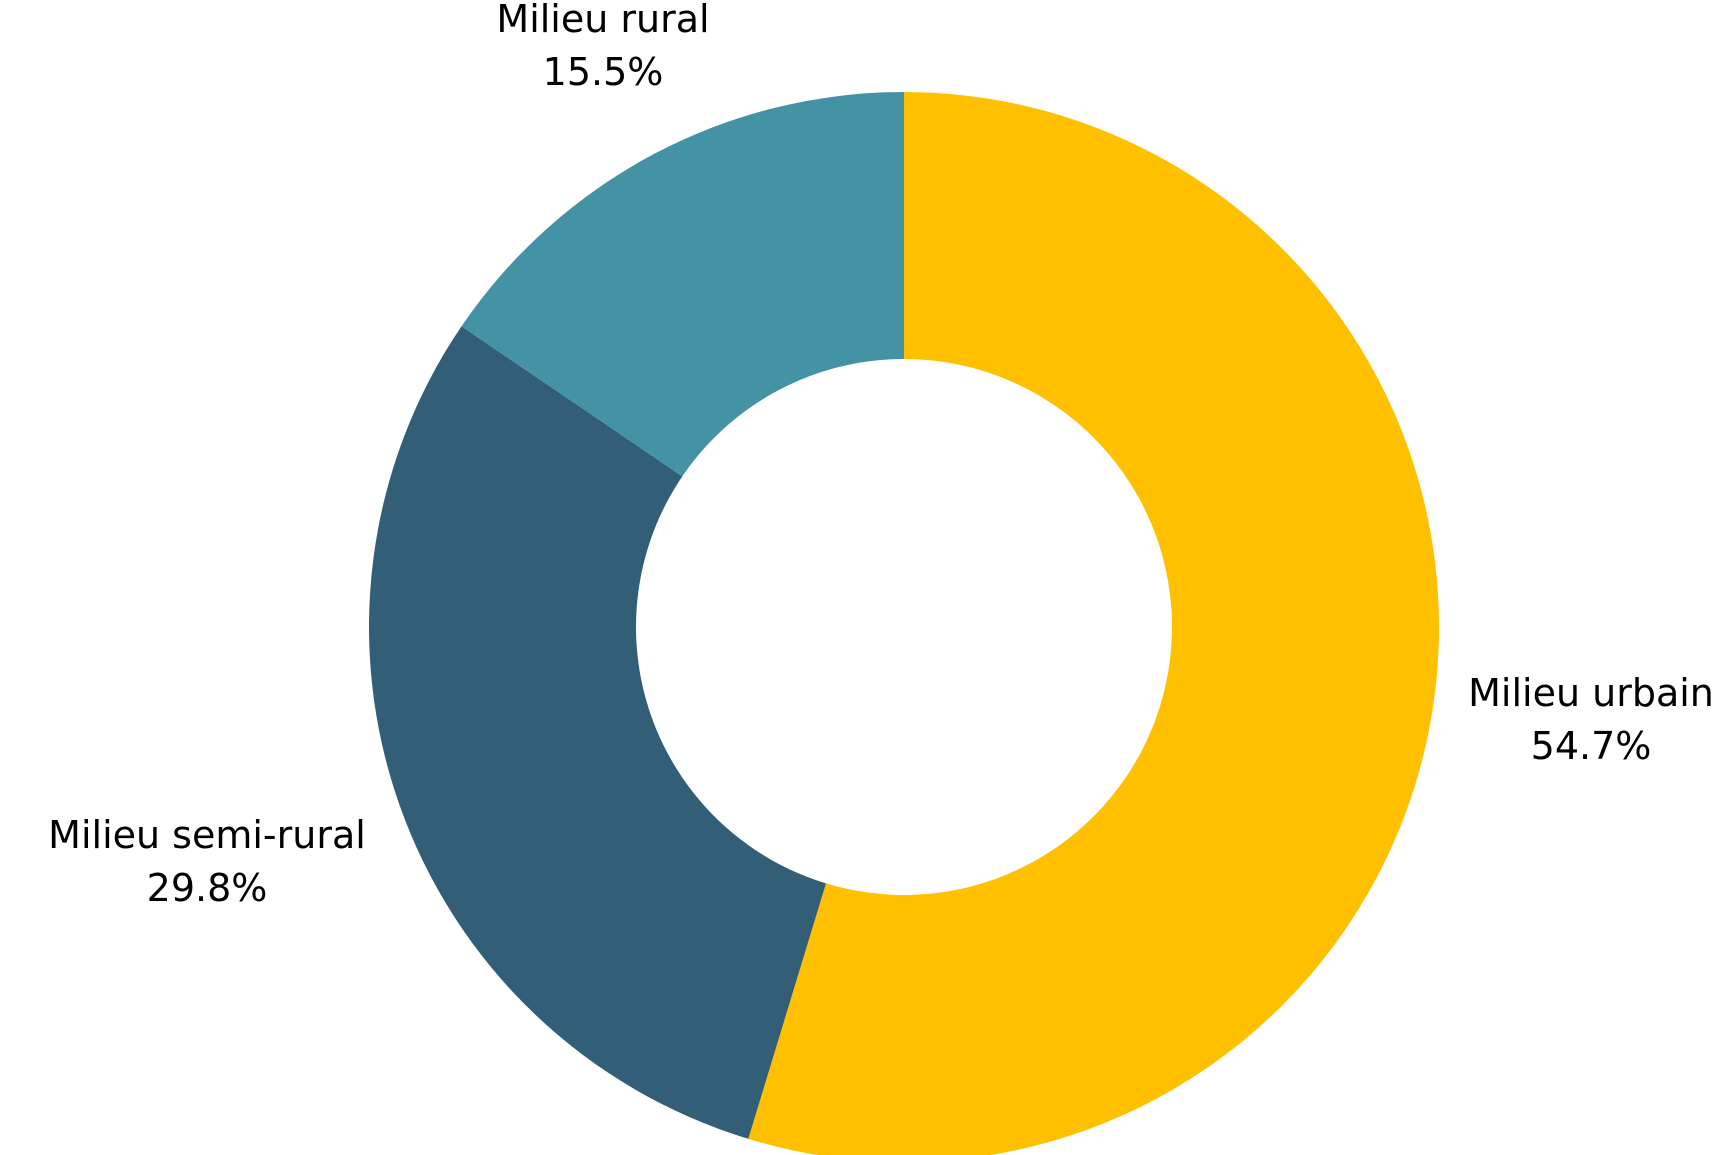  Describe the element at coordinates (603, 72) in the screenshot. I see `slice-value-milieu-rural: 15.5%` at that location.